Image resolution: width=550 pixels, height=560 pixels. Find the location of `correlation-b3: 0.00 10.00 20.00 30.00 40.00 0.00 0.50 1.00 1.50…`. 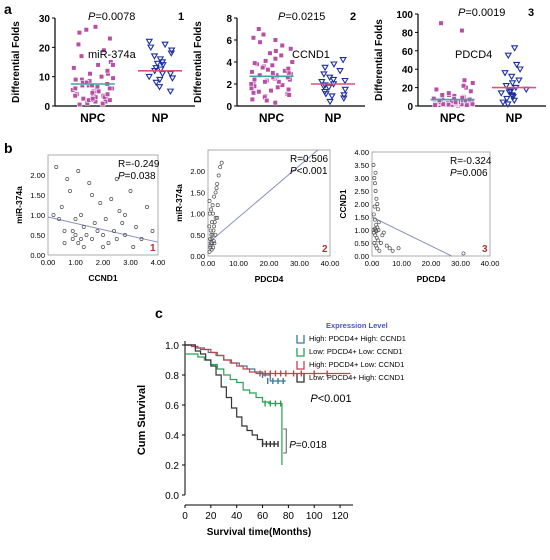

correlation-b3: 0.00 10.00 20.00 30.00 40.00 0.00 0.50 1.00 1.50… is located at coordinates (418, 216).